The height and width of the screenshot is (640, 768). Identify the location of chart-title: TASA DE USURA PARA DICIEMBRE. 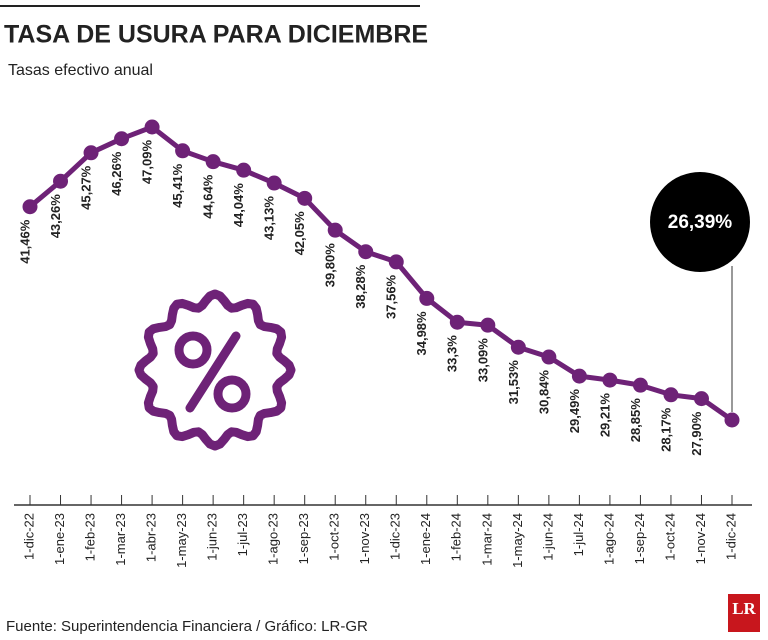
(216, 35).